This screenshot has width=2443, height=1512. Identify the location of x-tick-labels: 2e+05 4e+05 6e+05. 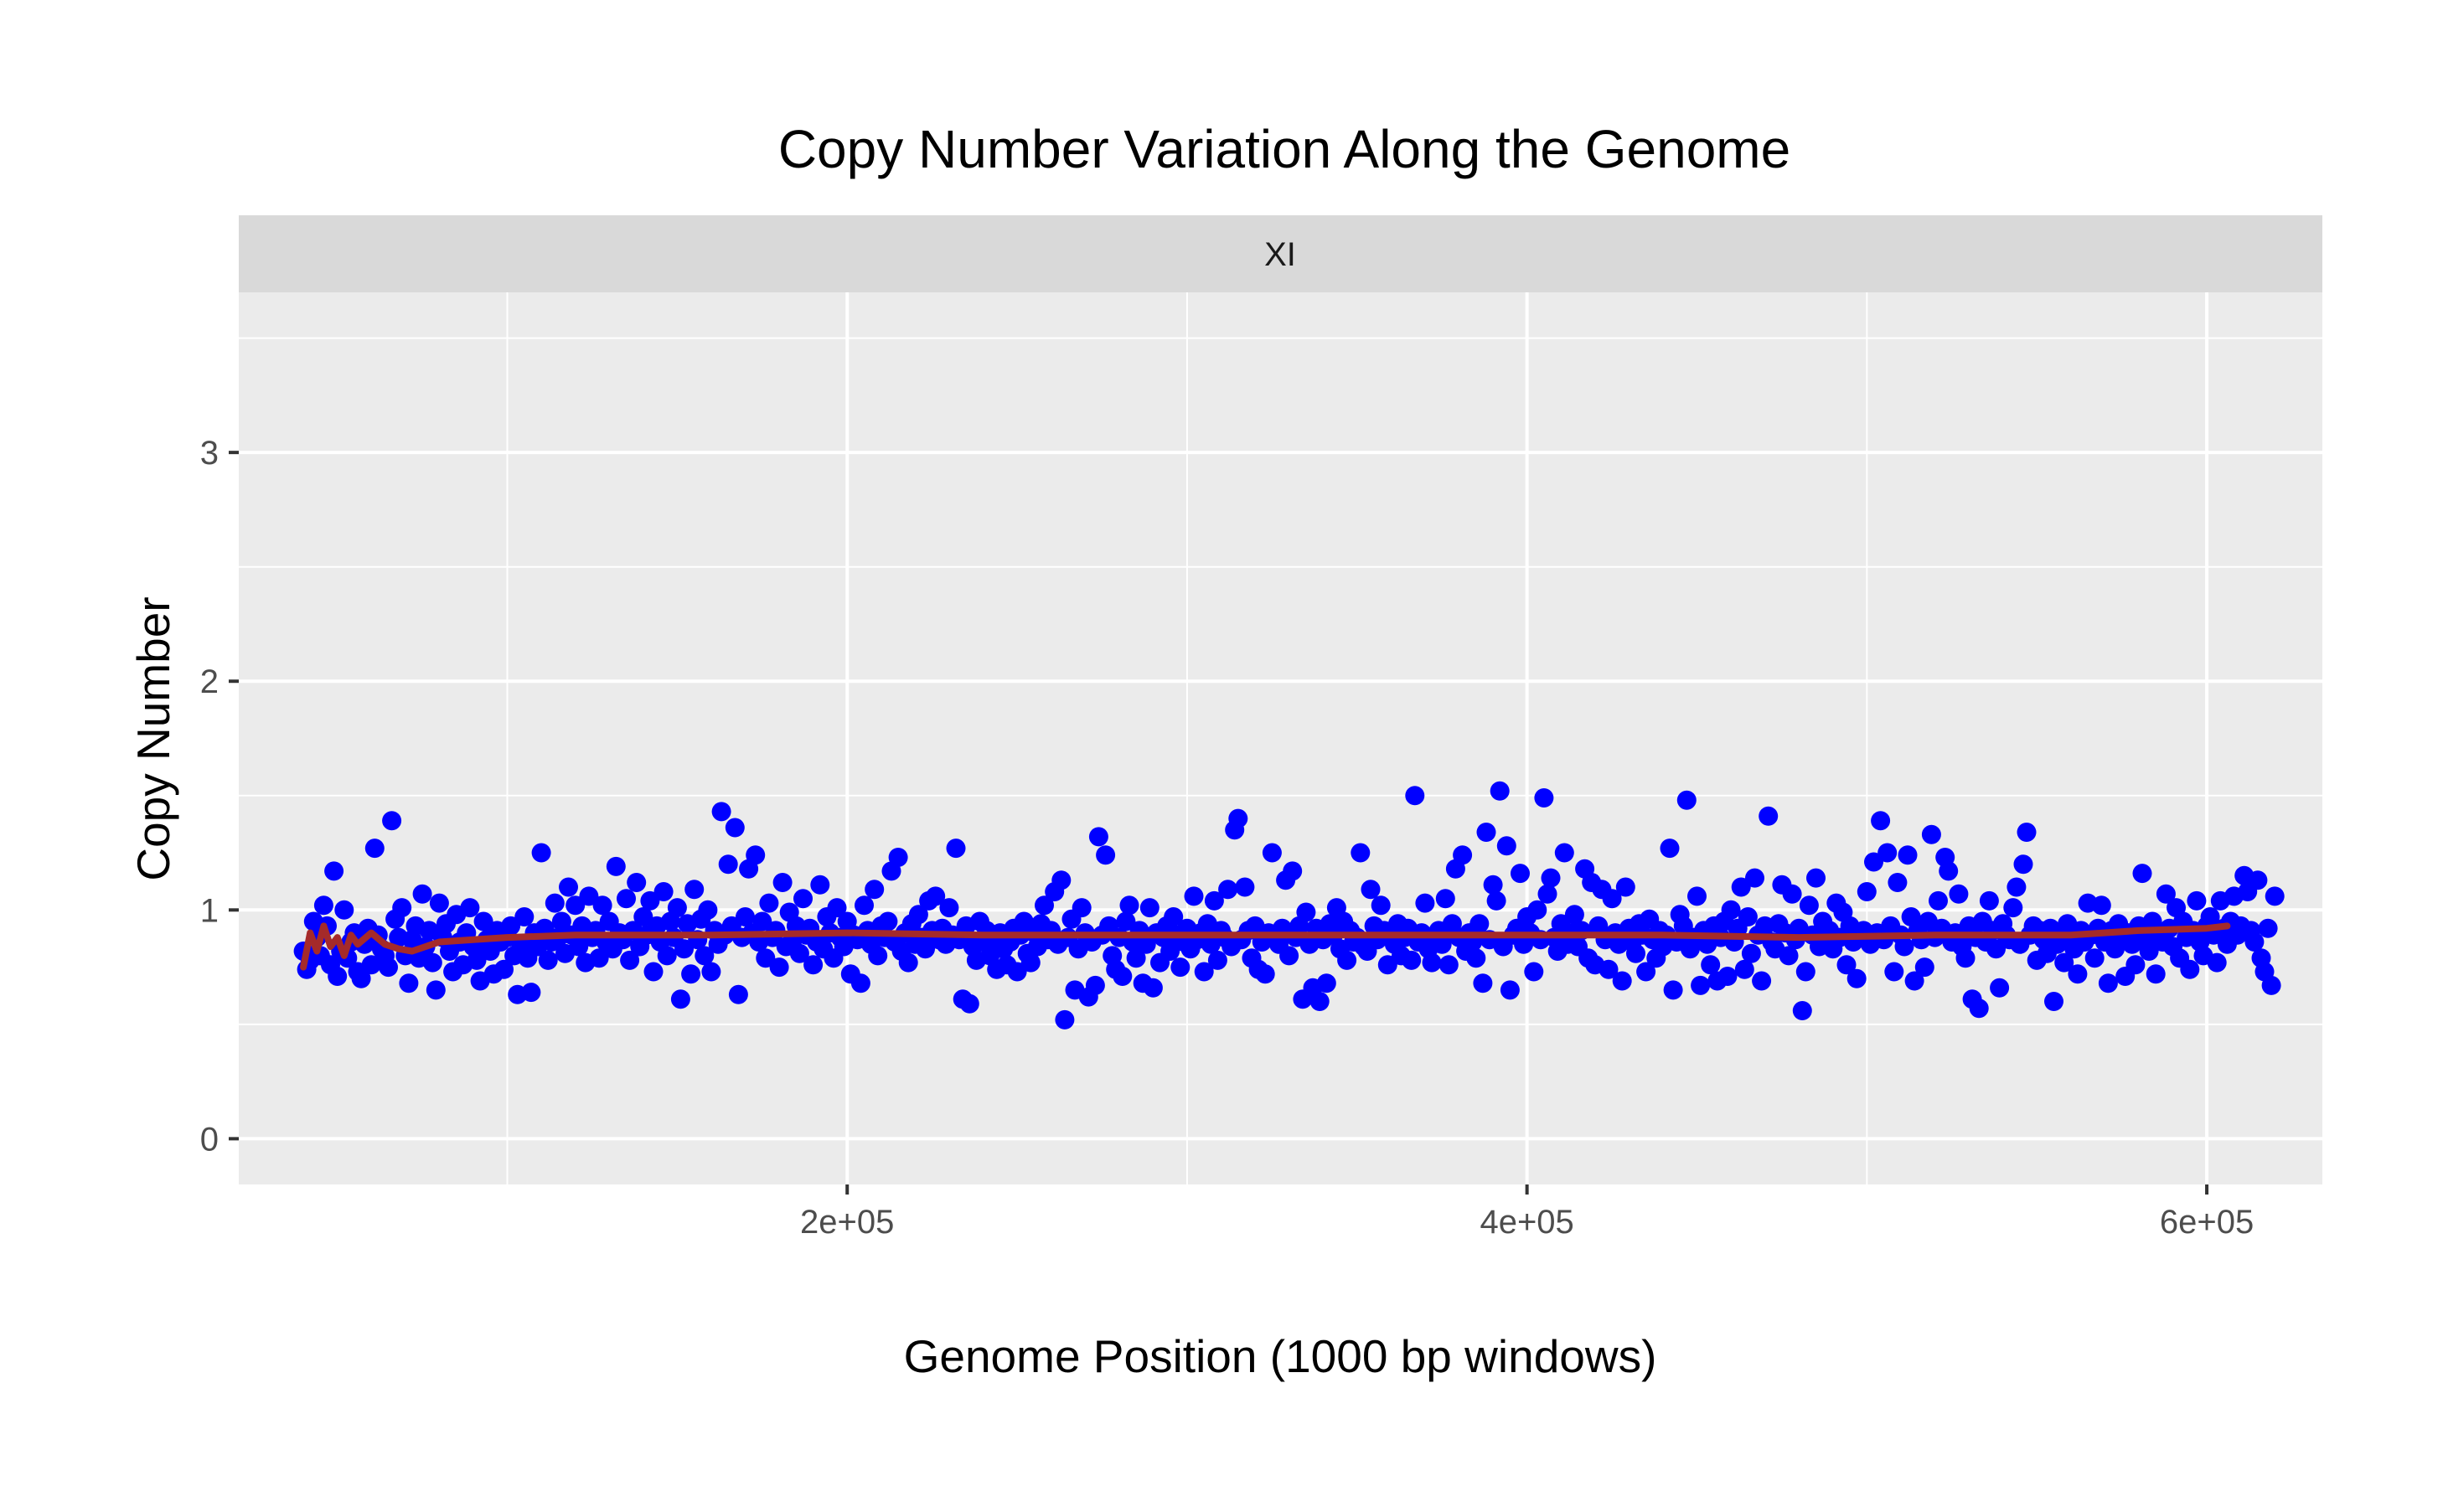
(1527, 1222).